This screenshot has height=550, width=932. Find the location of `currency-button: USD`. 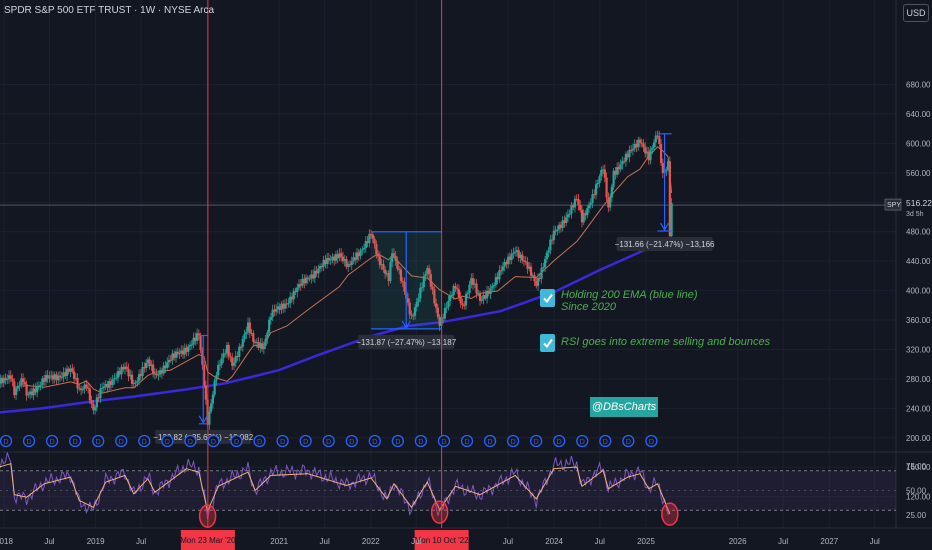

currency-button: USD is located at coordinates (916, 13).